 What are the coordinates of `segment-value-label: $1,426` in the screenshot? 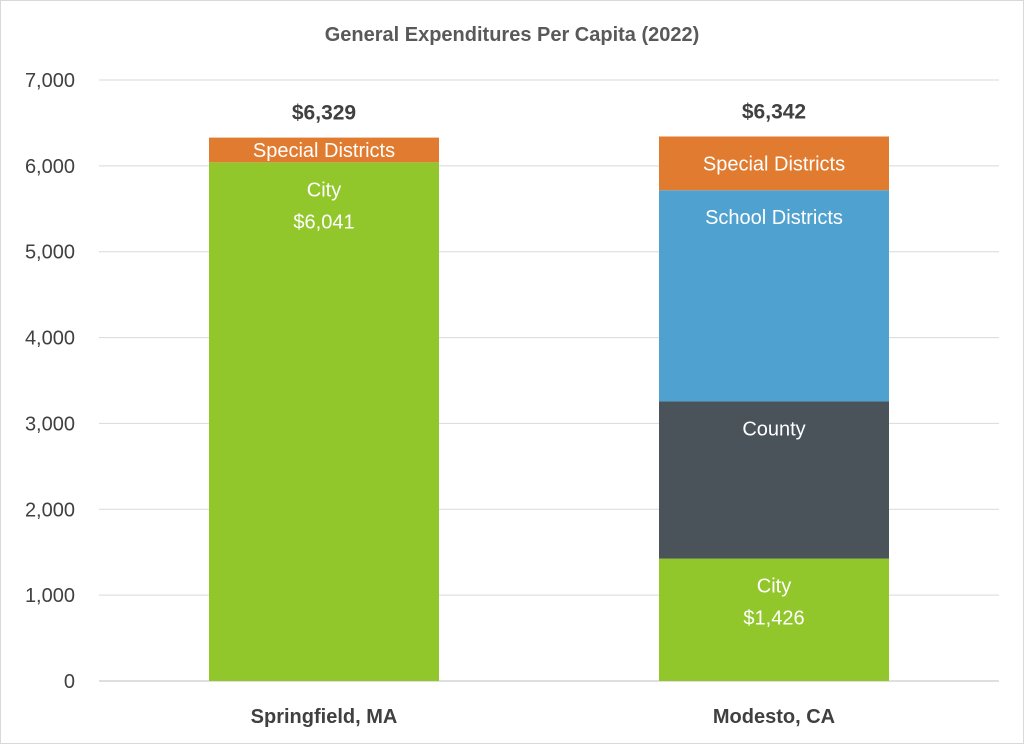 It's located at (773, 619).